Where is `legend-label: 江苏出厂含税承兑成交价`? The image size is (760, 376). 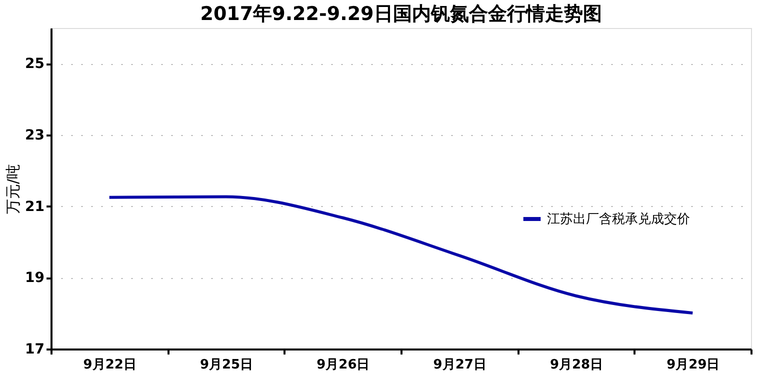 legend-label: 江苏出厂含税承兑成交价 is located at coordinates (618, 219).